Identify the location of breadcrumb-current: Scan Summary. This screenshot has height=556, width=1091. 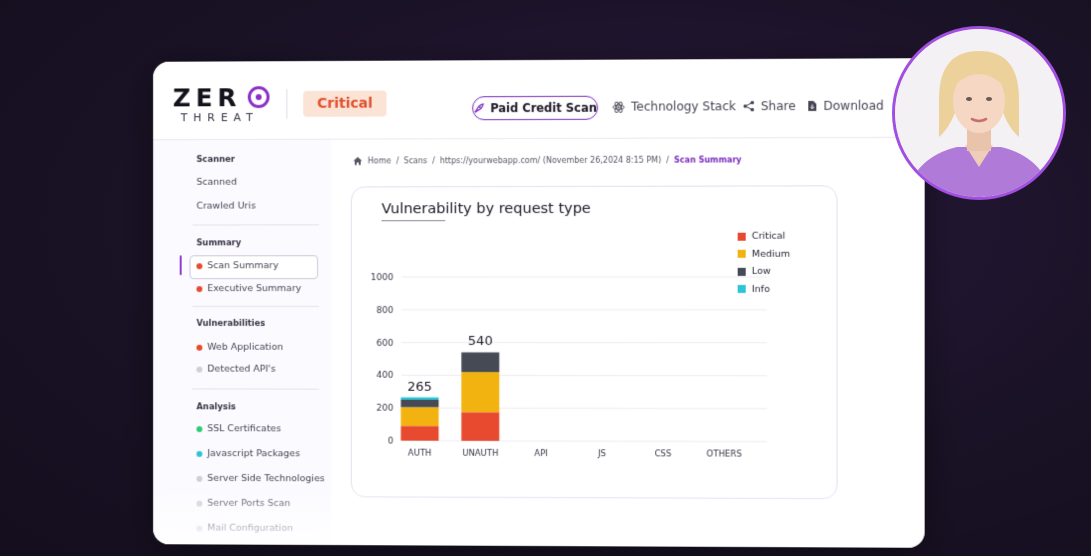
(707, 159).